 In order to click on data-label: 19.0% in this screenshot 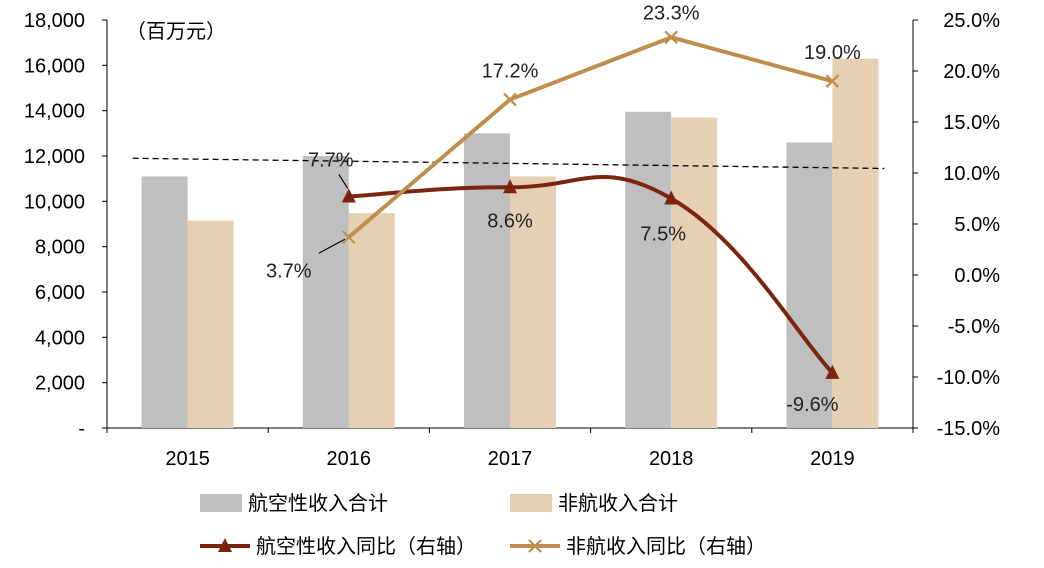, I will do `click(832, 53)`.